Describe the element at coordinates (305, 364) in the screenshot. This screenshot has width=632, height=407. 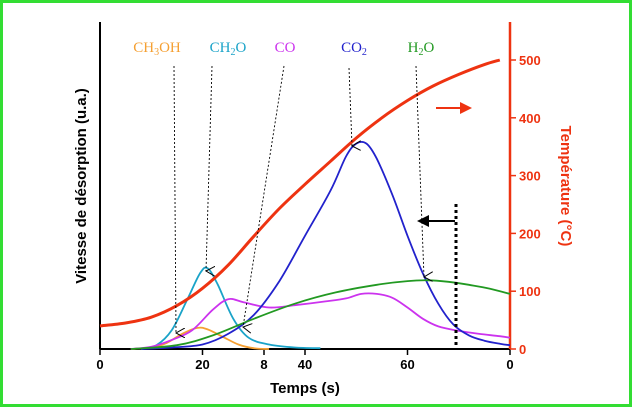
I see `x-tick-label: 40` at that location.